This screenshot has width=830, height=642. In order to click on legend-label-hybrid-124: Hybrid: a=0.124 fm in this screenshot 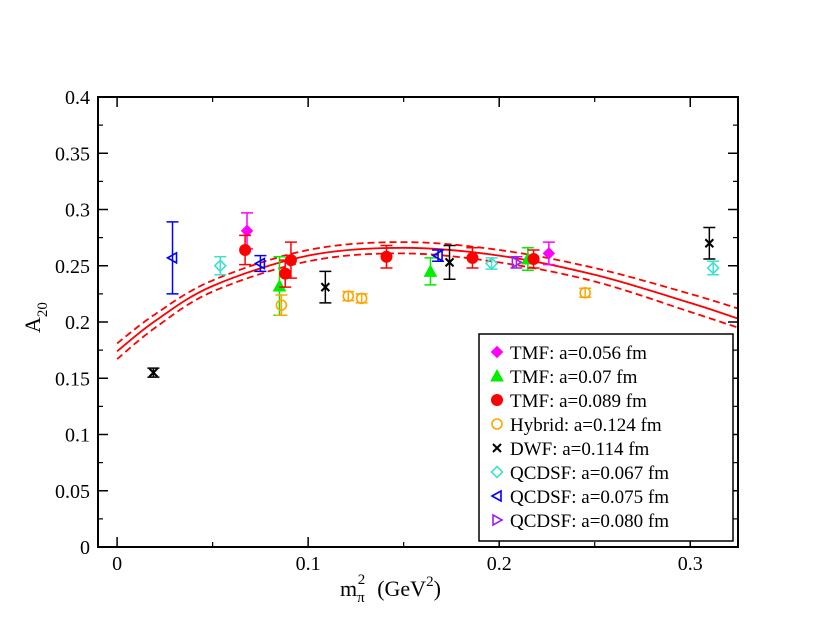, I will do `click(586, 425)`.